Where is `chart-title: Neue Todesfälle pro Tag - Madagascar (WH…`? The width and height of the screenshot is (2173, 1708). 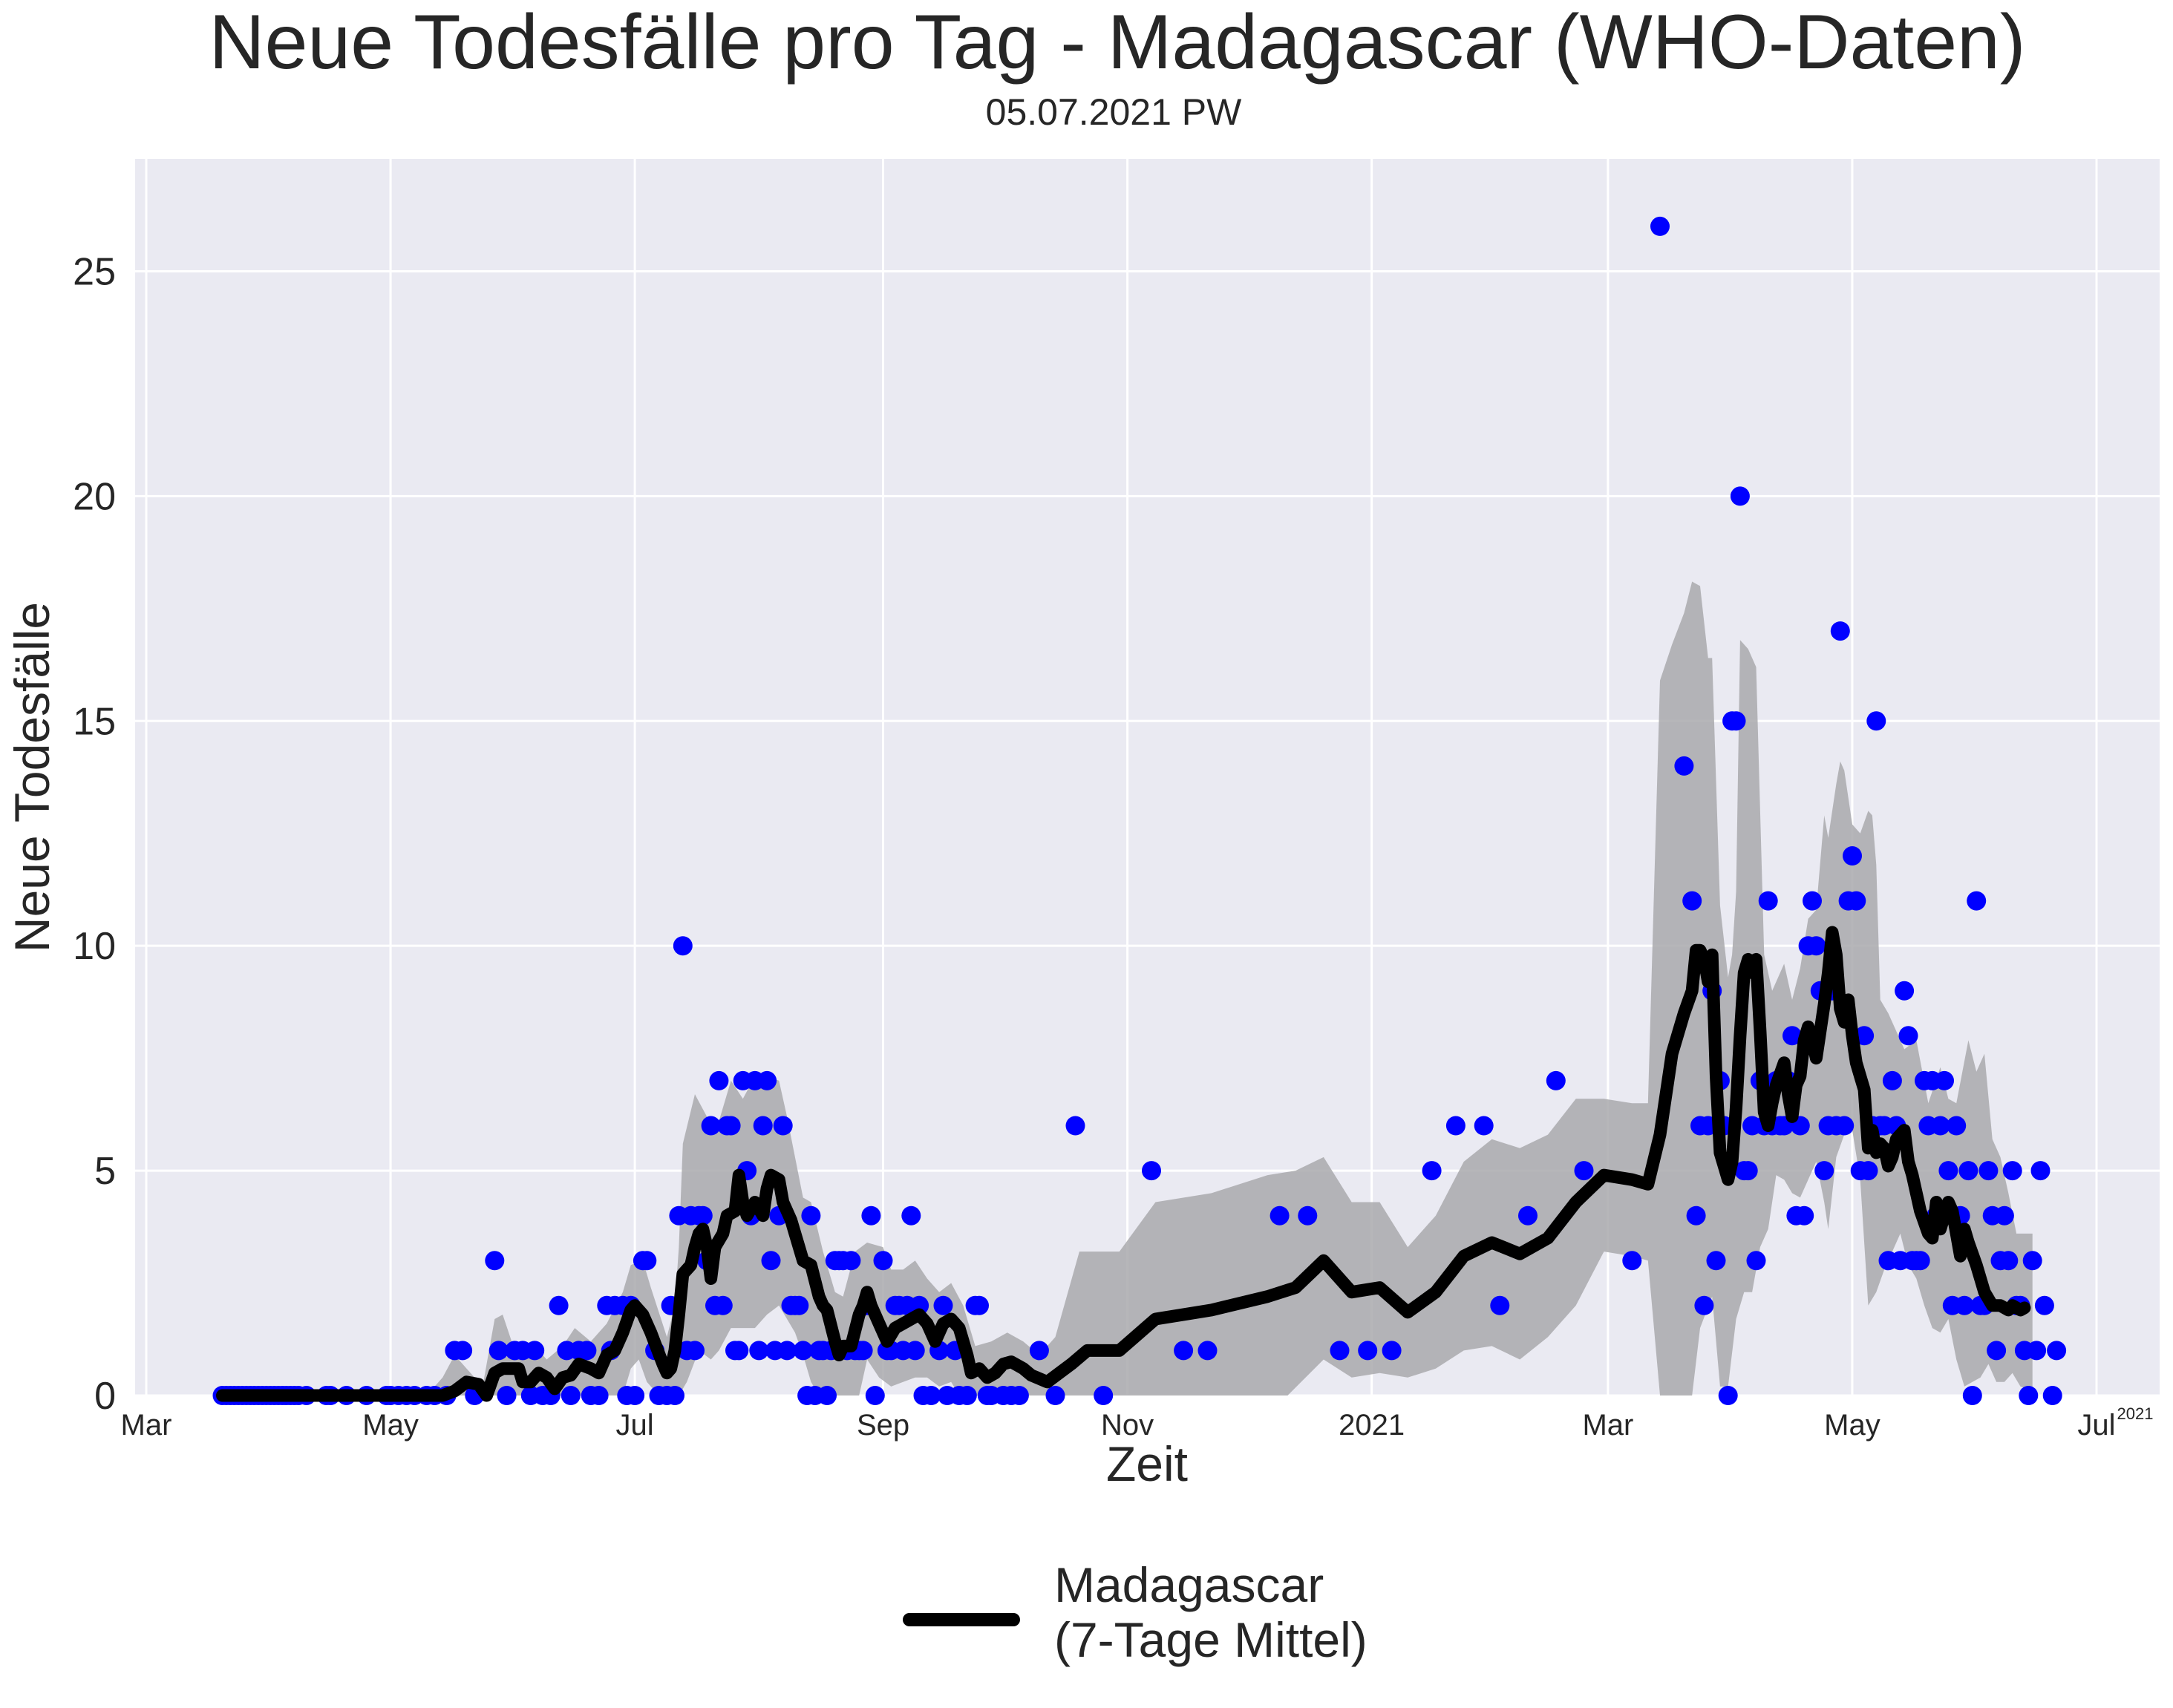 chart-title: Neue Todesfälle pro Tag - Madagascar (WH… is located at coordinates (1117, 42).